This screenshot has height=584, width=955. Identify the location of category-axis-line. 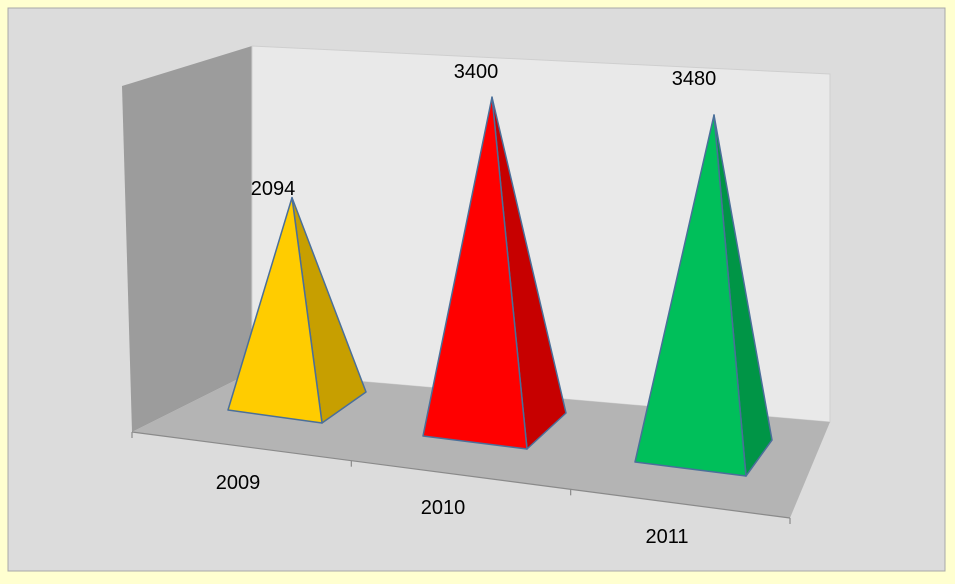
(461, 475).